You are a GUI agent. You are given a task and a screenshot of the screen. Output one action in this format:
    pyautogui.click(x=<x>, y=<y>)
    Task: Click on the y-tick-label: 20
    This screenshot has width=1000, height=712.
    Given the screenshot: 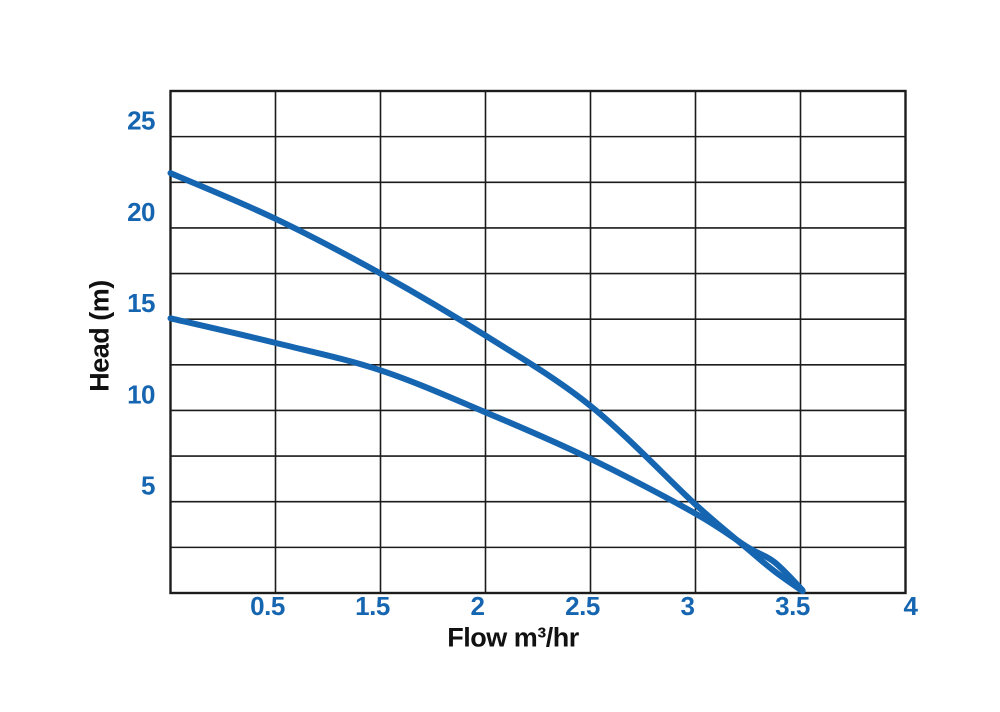 What is the action you would take?
    pyautogui.click(x=141, y=212)
    